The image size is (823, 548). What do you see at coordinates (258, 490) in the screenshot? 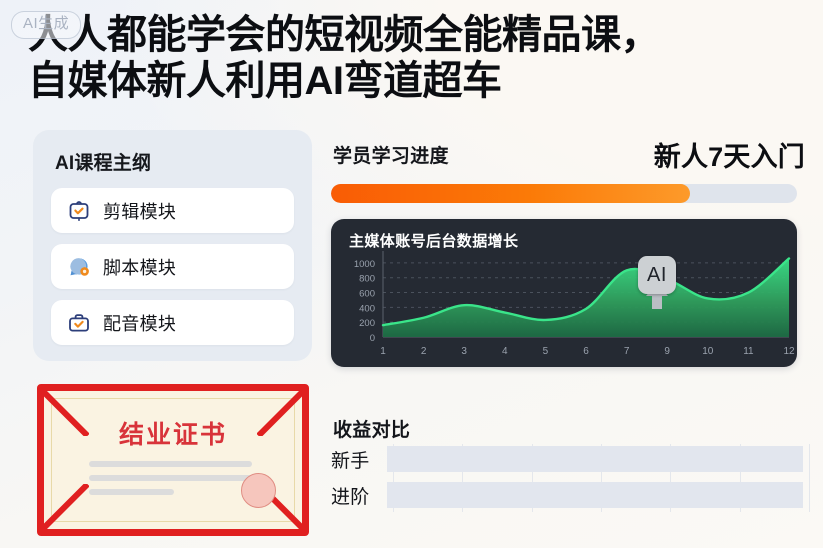
I see `certificate-seal` at bounding box center [258, 490].